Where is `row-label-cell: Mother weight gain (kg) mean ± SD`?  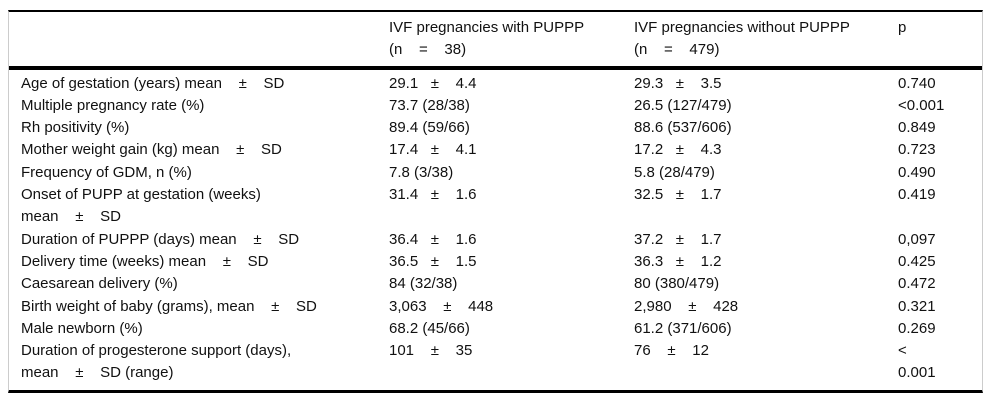
row-label-cell: Mother weight gain (kg) mean ± SD is located at coordinates (151, 150).